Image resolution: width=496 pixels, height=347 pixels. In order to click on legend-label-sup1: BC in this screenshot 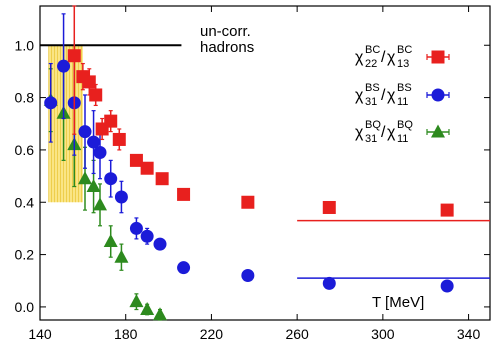, I will do `click(372, 50)`.